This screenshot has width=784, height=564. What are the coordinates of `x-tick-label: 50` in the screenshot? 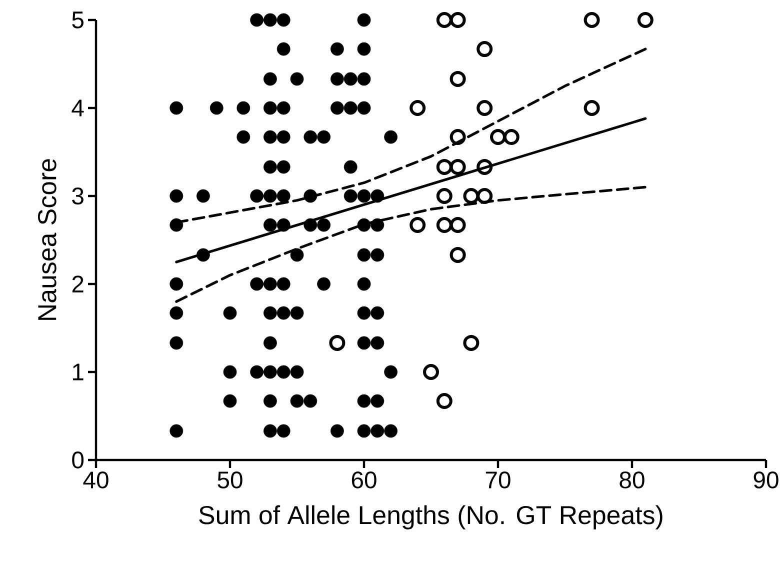 It's located at (230, 480).